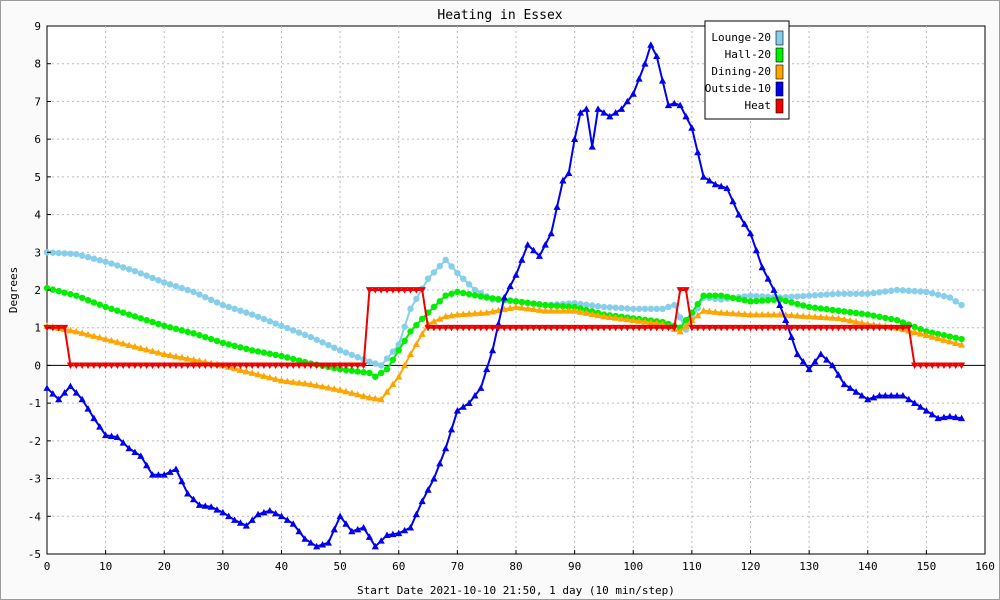  Describe the element at coordinates (747, 70) in the screenshot. I see `legend: Lounge-20 Hall-20 Dining-20 Outside-10 Heat` at that location.